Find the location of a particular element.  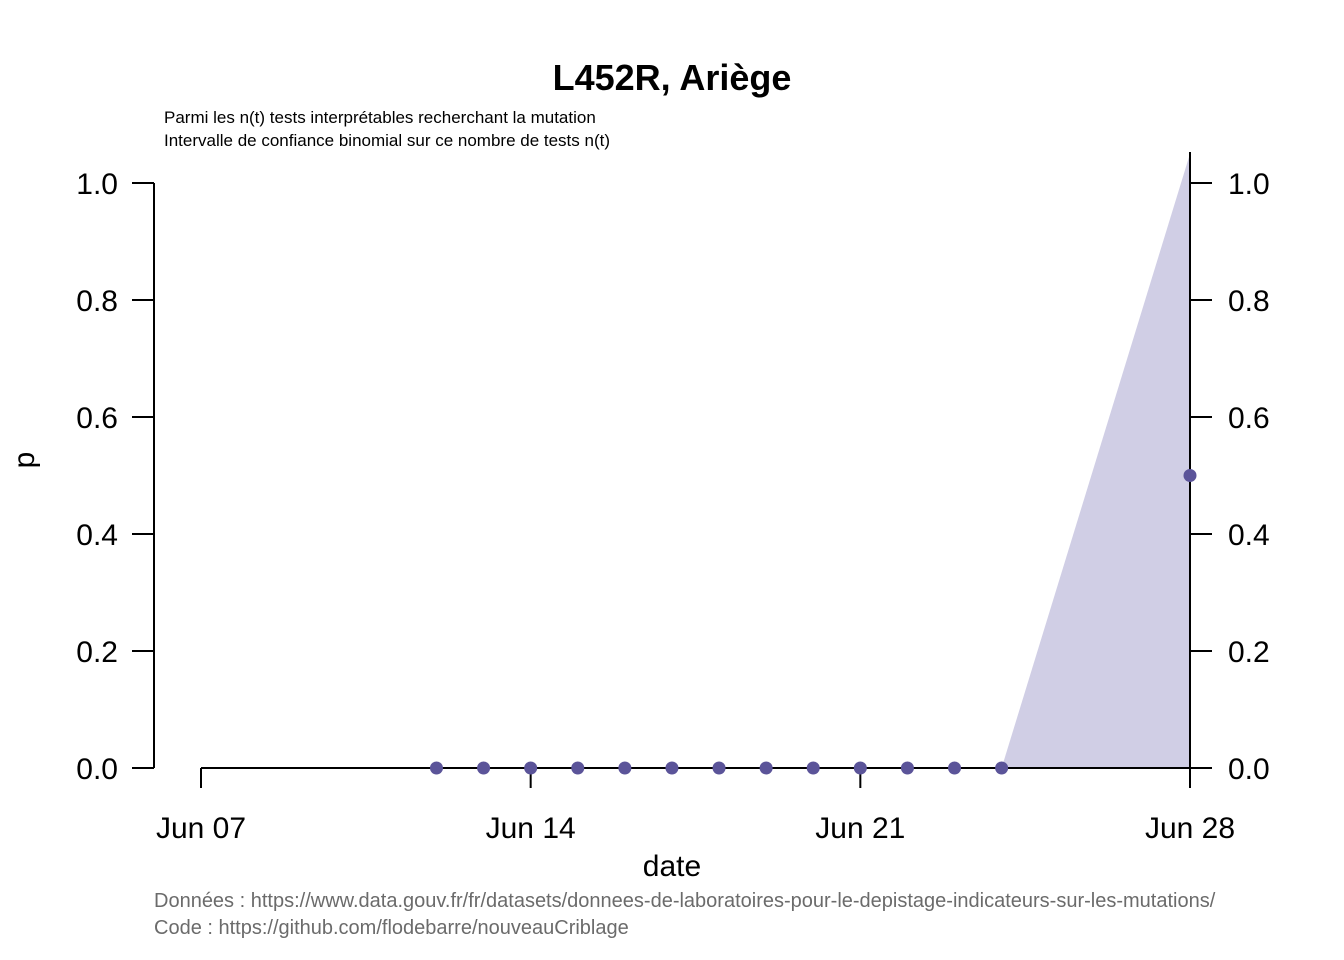

y-tick-label-left-2: 0.4 is located at coordinates (97, 535).